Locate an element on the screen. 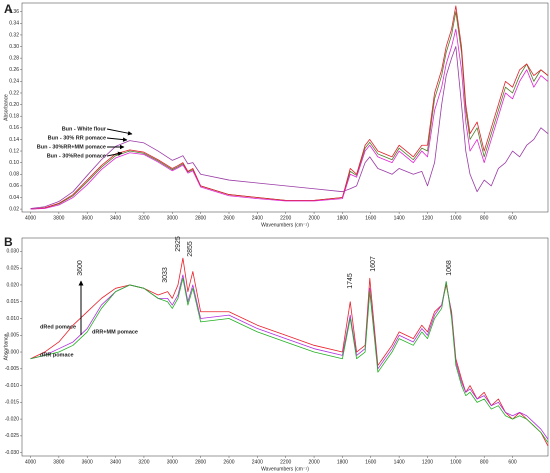 This screenshot has width=550, height=473. peak-label: 2855 is located at coordinates (190, 249).